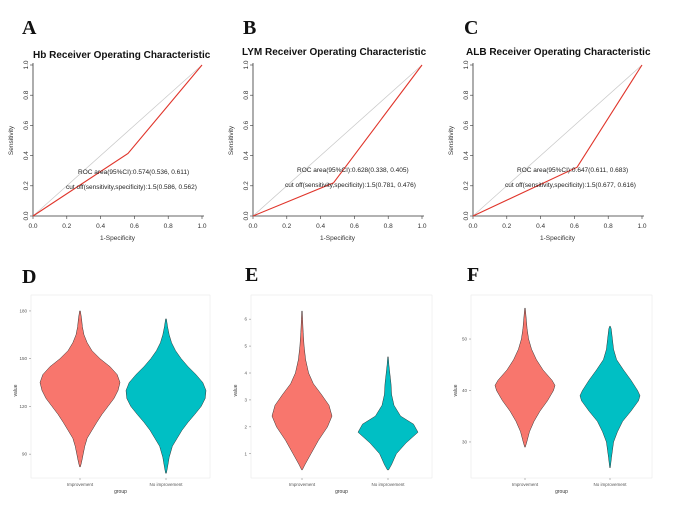 The height and width of the screenshot is (510, 685). I want to click on auc-annotation: ROC area(95%CI):0.647(0.611, 0.683), so click(572, 170).